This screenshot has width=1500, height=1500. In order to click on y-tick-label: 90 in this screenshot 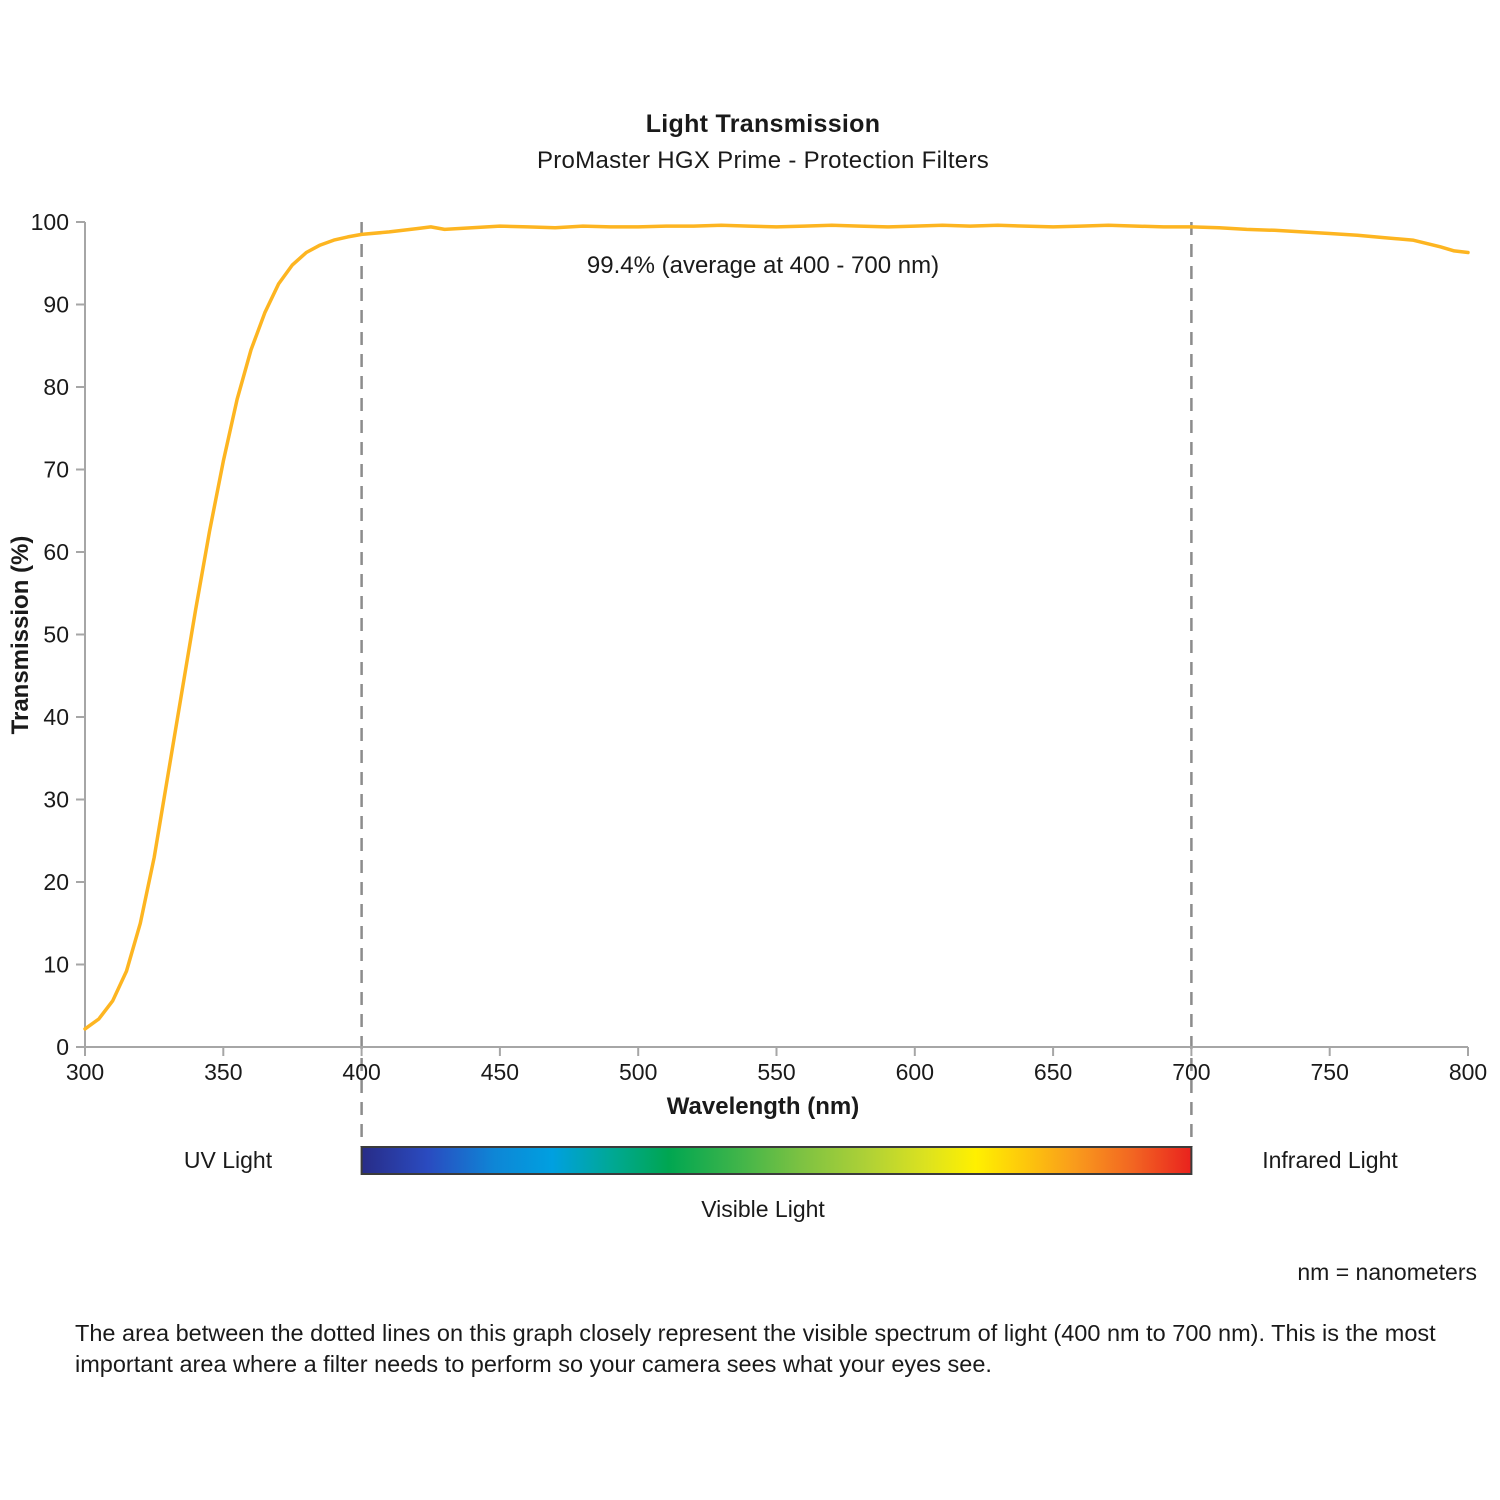, I will do `click(56, 305)`.